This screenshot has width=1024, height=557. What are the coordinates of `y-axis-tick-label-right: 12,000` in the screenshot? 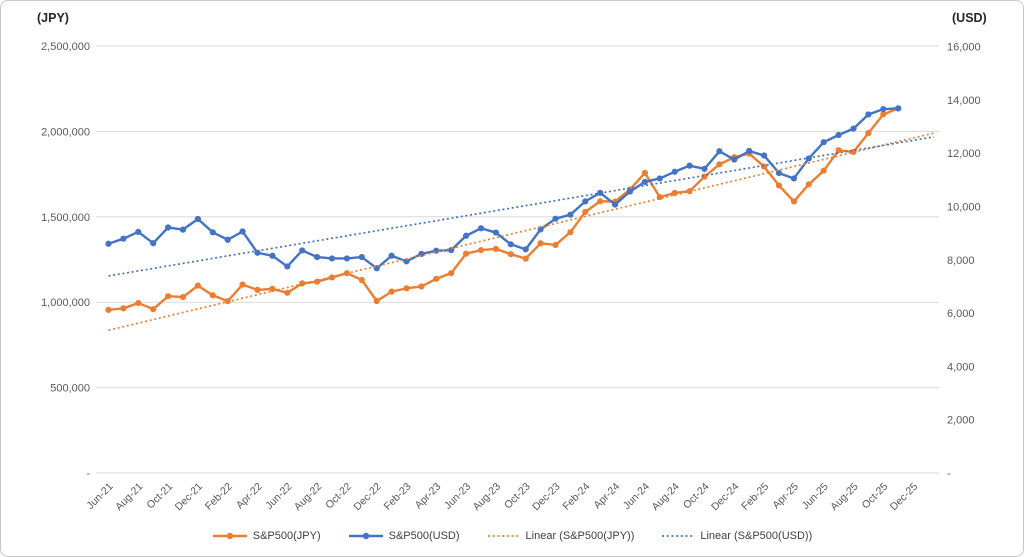 It's located at (964, 154).